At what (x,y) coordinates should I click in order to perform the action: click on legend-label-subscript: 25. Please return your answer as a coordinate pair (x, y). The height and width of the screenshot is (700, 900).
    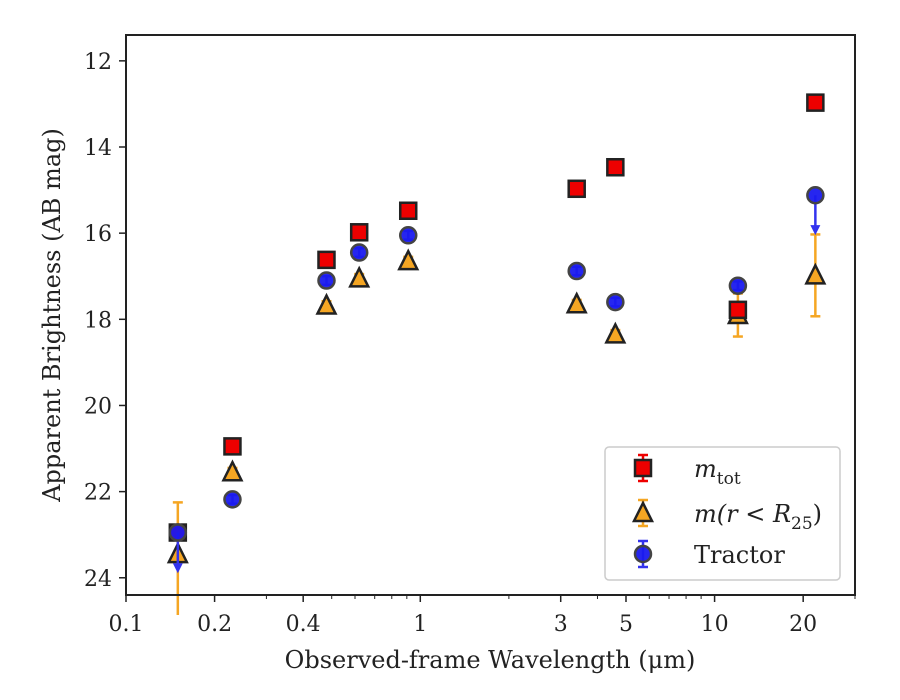
    Looking at the image, I should click on (802, 524).